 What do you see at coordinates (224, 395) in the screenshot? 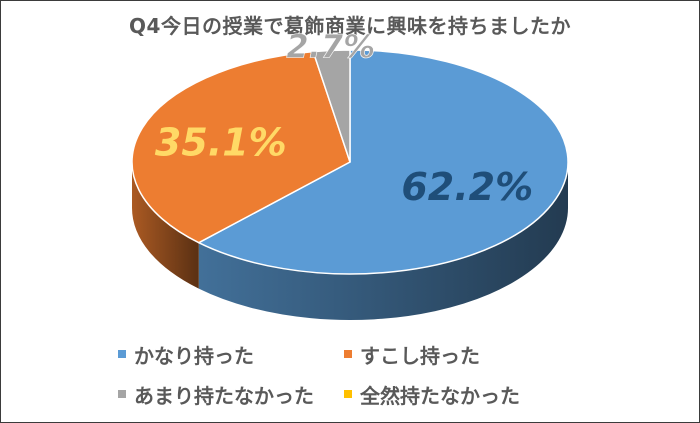
I see `legend-label-amari: あまり持たなかった` at bounding box center [224, 395].